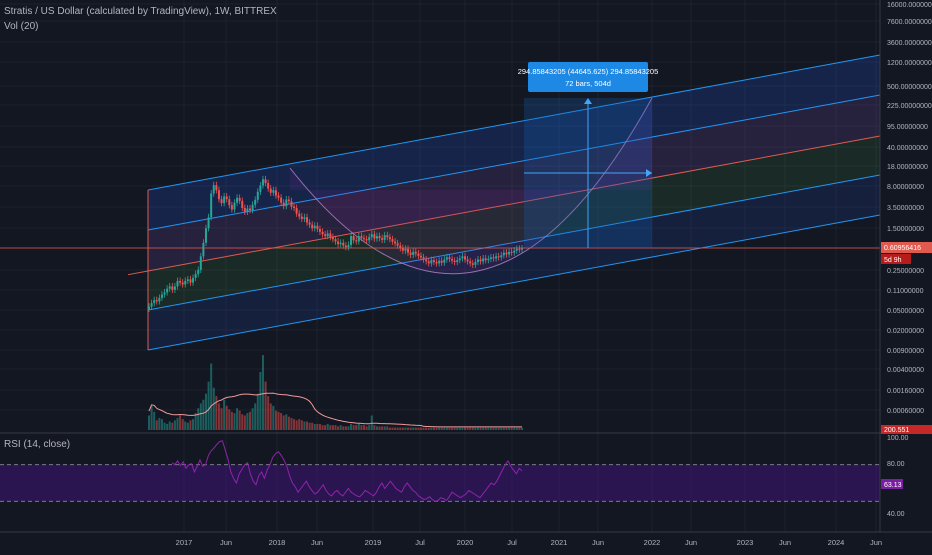 The width and height of the screenshot is (932, 555). I want to click on measure-label-box, so click(588, 77).